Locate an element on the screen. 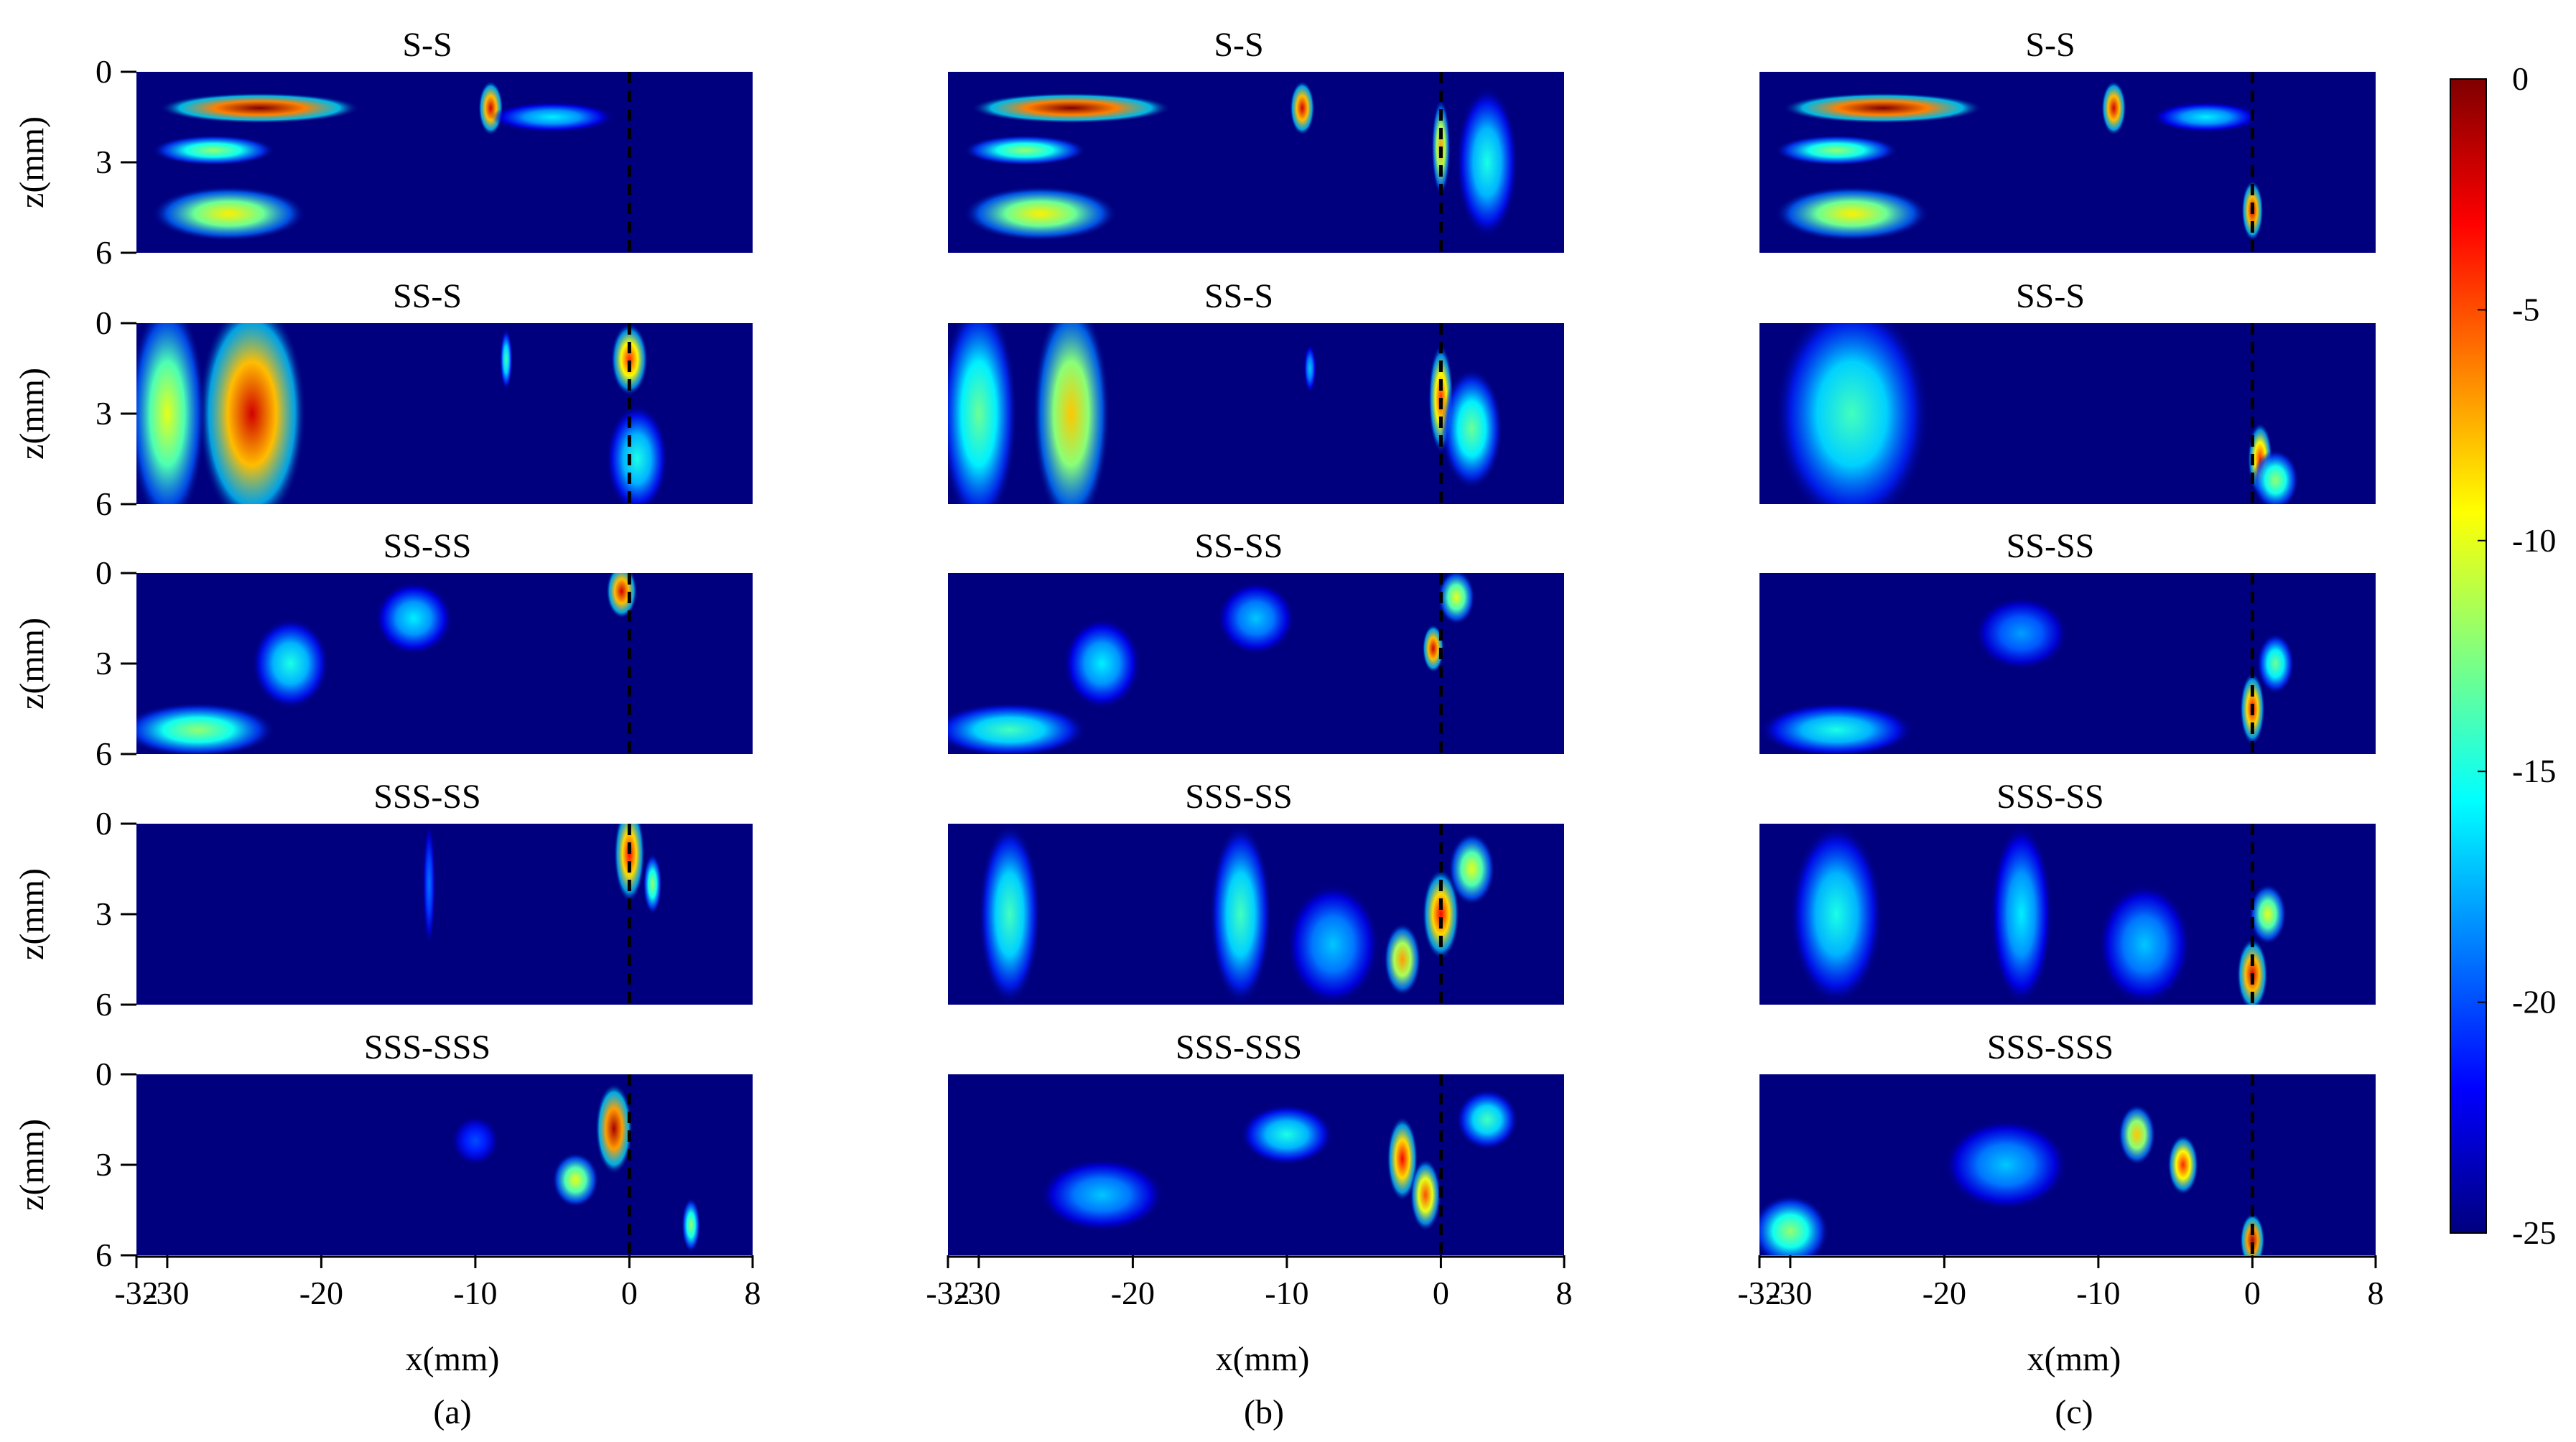 The image size is (2576, 1442). colorbar-tick-label: -15 is located at coordinates (2534, 771).